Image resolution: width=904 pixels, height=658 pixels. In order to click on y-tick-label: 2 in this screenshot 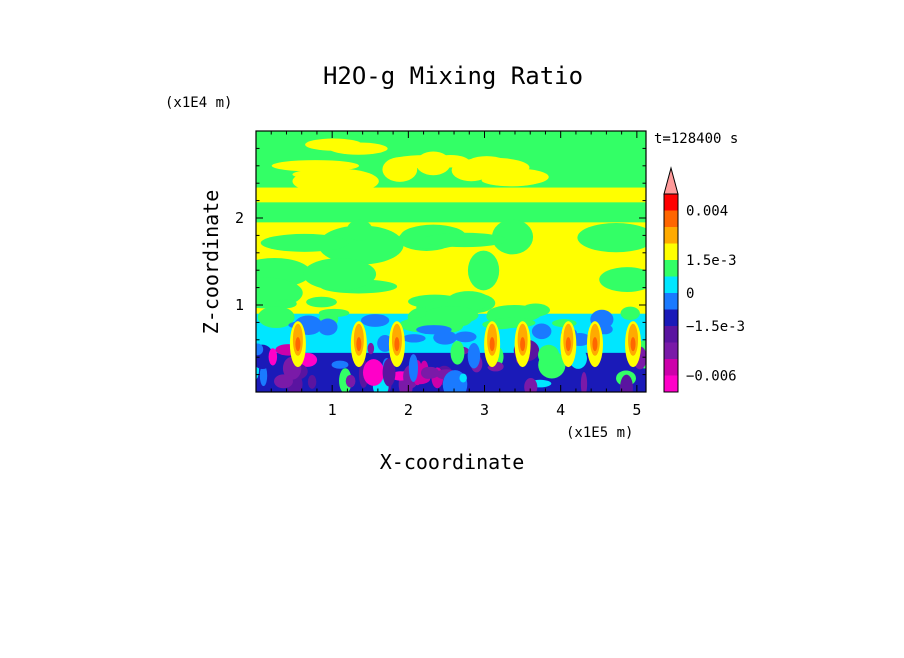, I will do `click(239, 218)`.